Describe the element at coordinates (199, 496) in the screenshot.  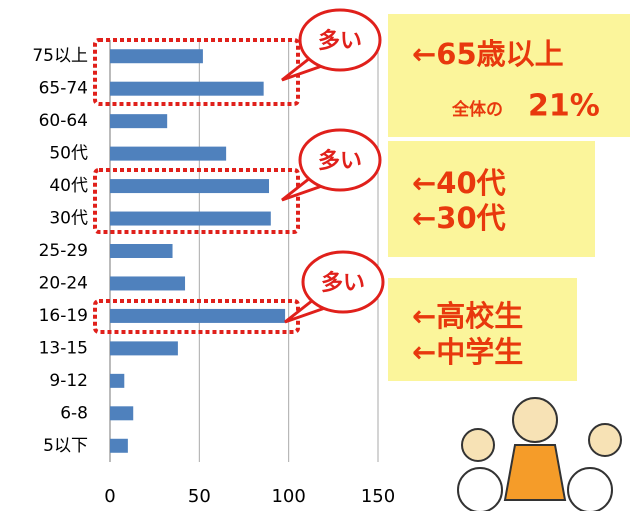
I see `x-tick-label: 50` at that location.